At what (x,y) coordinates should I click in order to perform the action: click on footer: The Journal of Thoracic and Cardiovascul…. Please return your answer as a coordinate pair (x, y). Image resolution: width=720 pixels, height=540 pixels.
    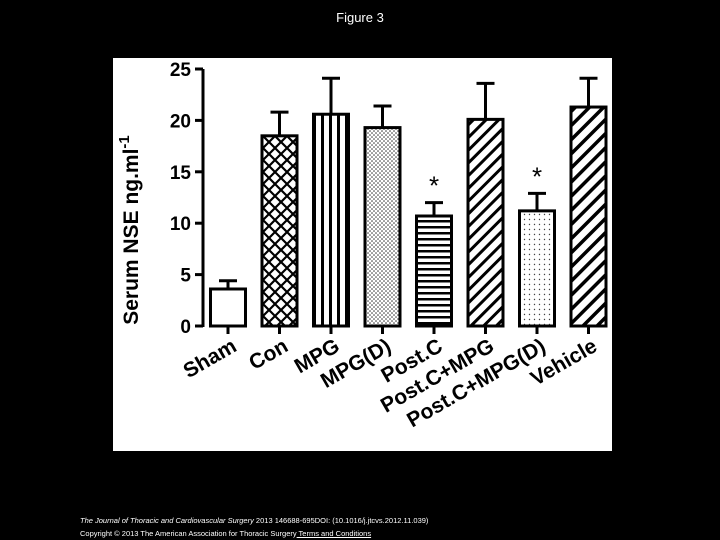
    Looking at the image, I should click on (254, 527).